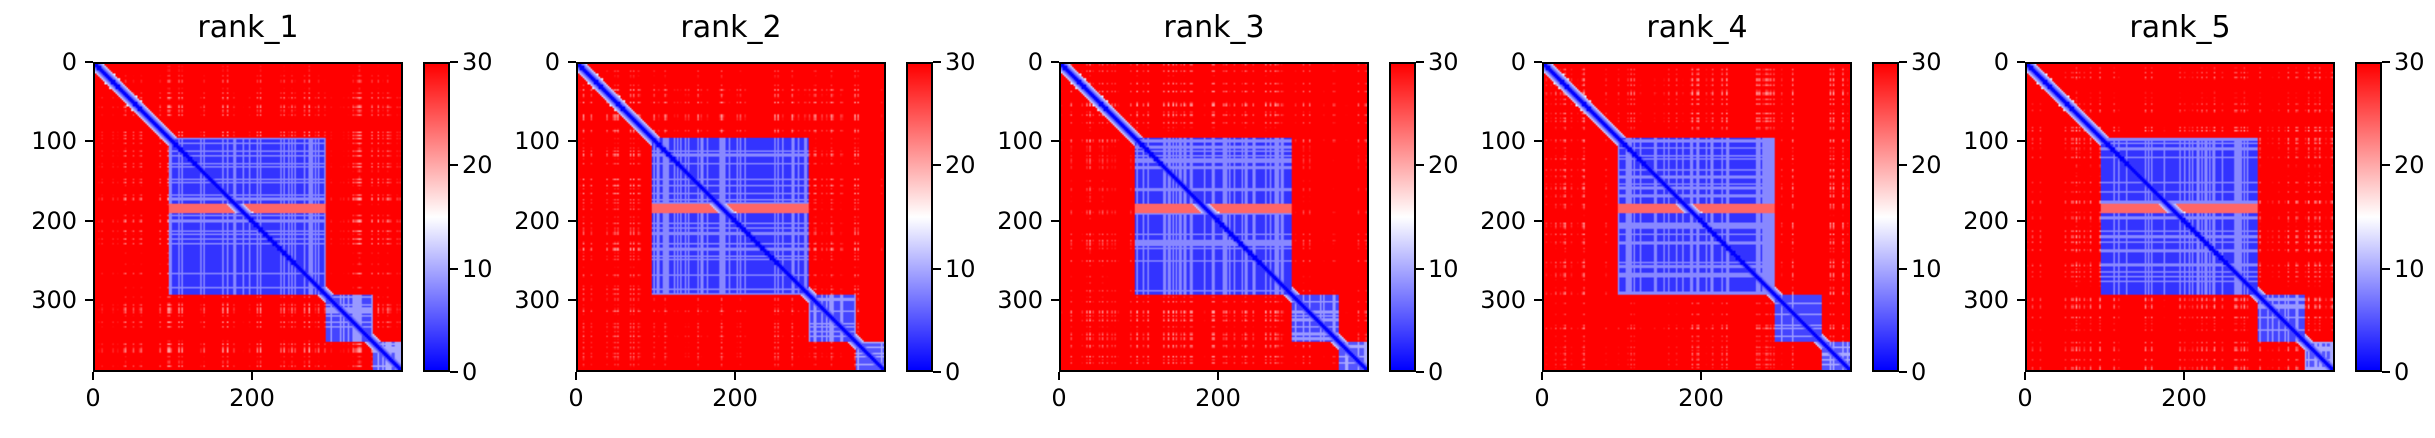 The image size is (2435, 438). I want to click on chart-title: rank_2, so click(731, 27).